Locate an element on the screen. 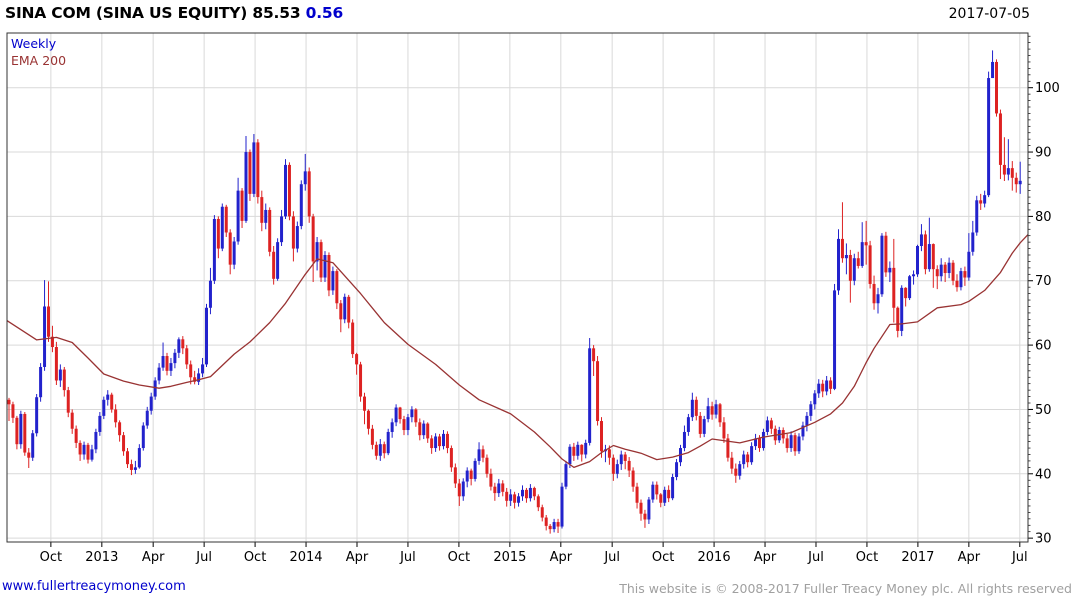  y-axis-label: 100 is located at coordinates (1047, 88).